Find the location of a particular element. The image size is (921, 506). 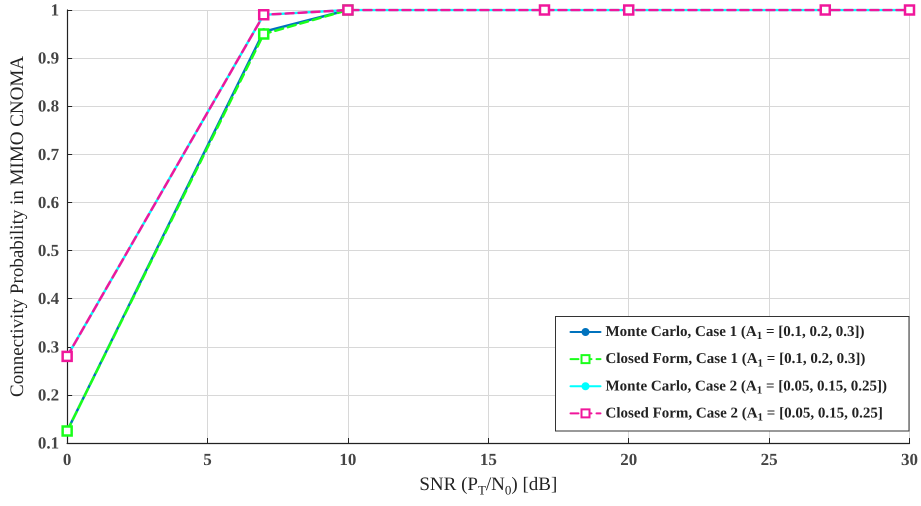

x-tick-label: 0 is located at coordinates (67, 459).